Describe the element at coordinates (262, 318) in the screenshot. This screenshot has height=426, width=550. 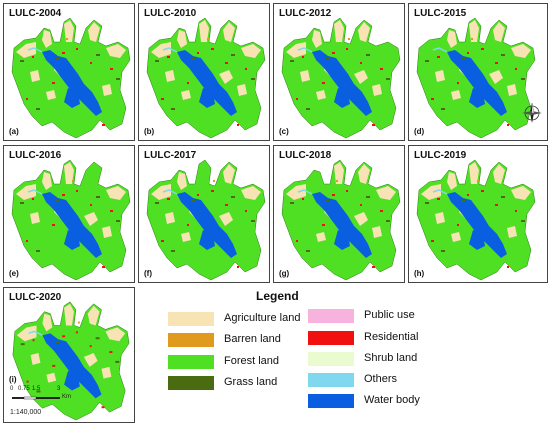
I see `legend-label: Agriculture land` at that location.